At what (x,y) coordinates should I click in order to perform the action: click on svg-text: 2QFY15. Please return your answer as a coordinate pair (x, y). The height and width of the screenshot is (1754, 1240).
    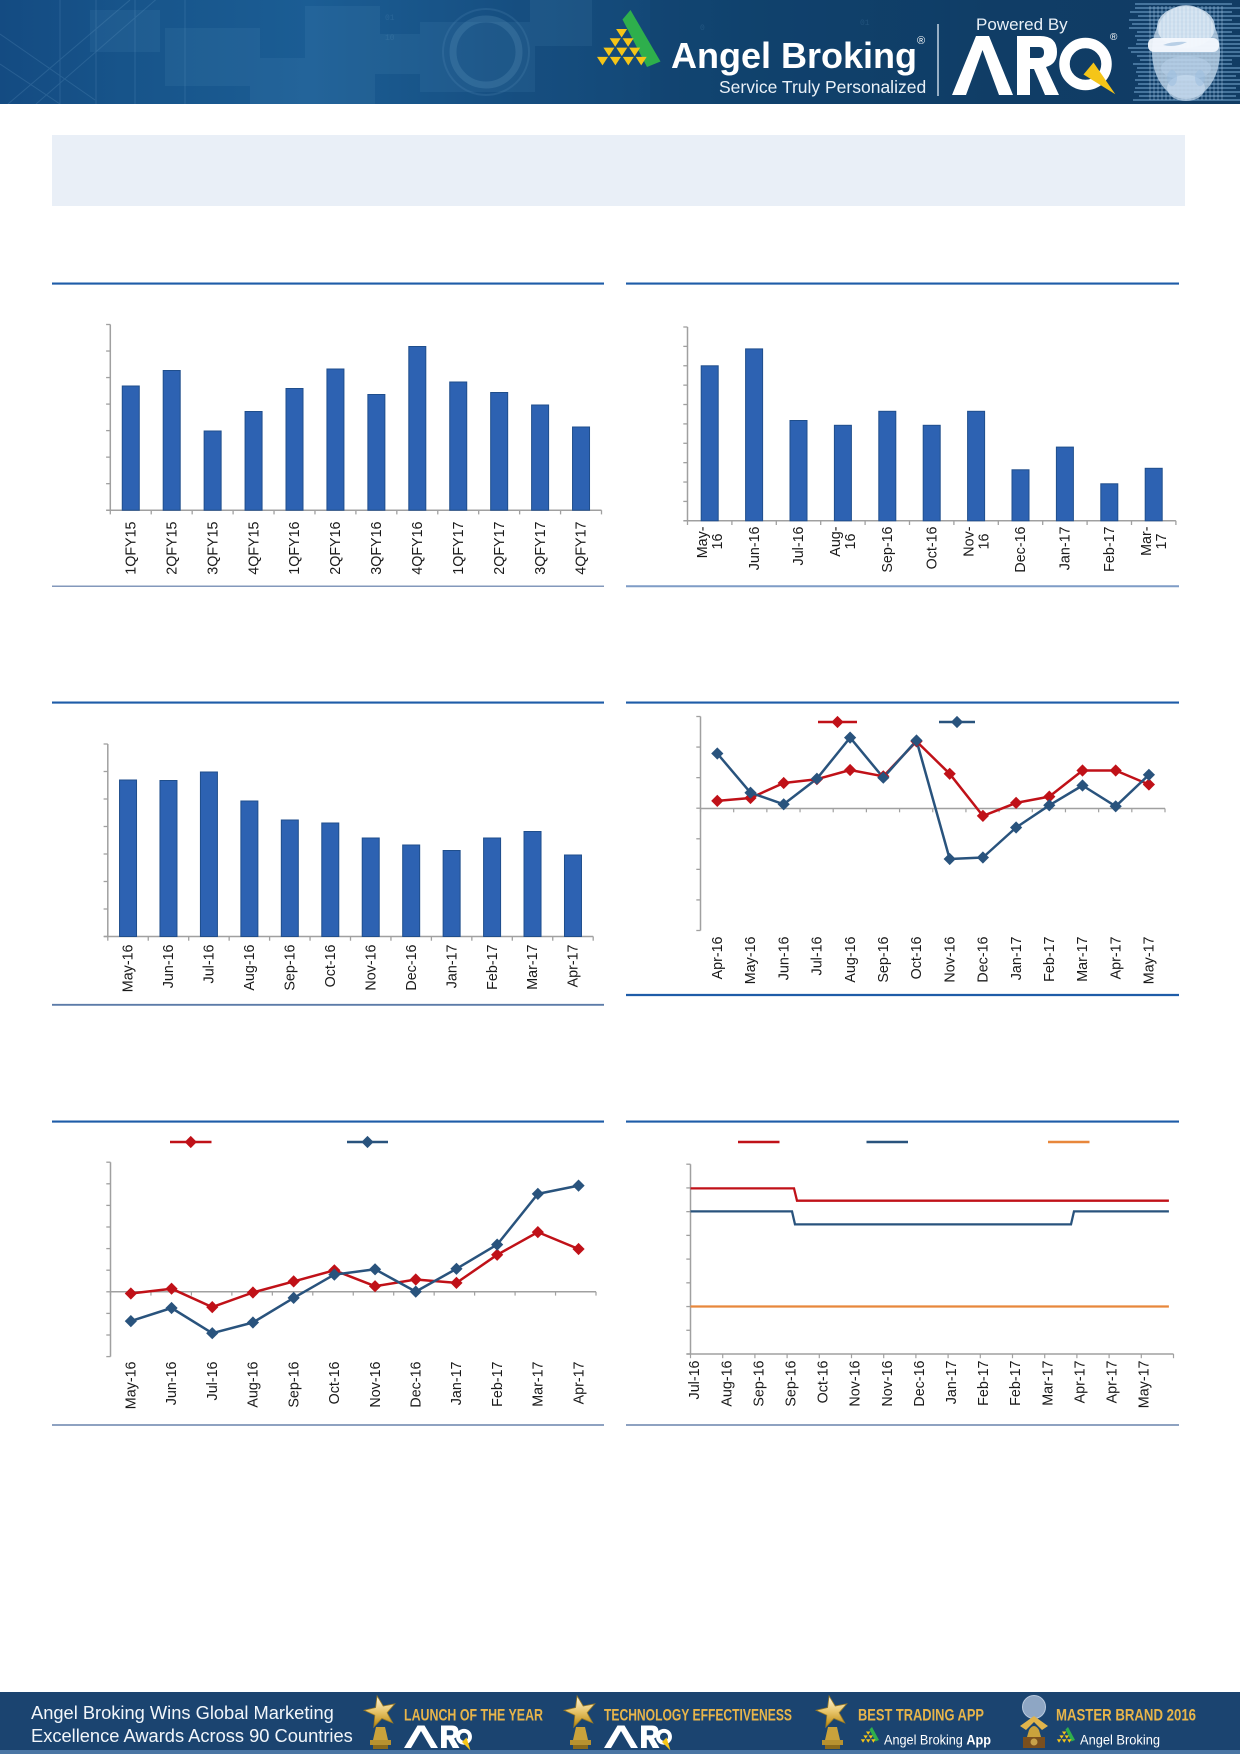
    Looking at the image, I should click on (172, 547).